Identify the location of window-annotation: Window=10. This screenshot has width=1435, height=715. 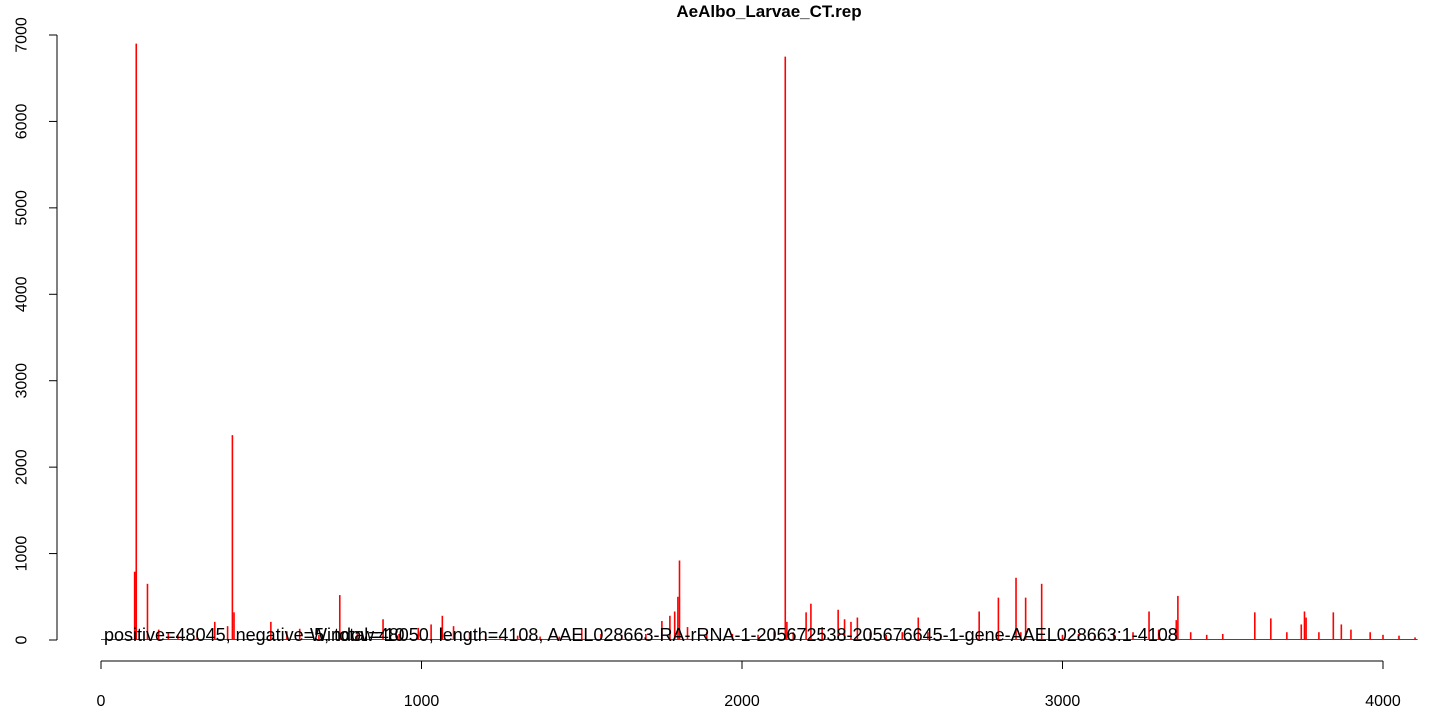
(357, 635).